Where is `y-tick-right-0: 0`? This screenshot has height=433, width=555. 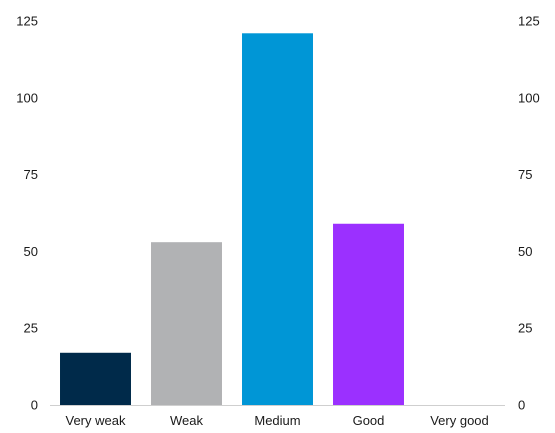 y-tick-right-0: 0 is located at coordinates (521, 405).